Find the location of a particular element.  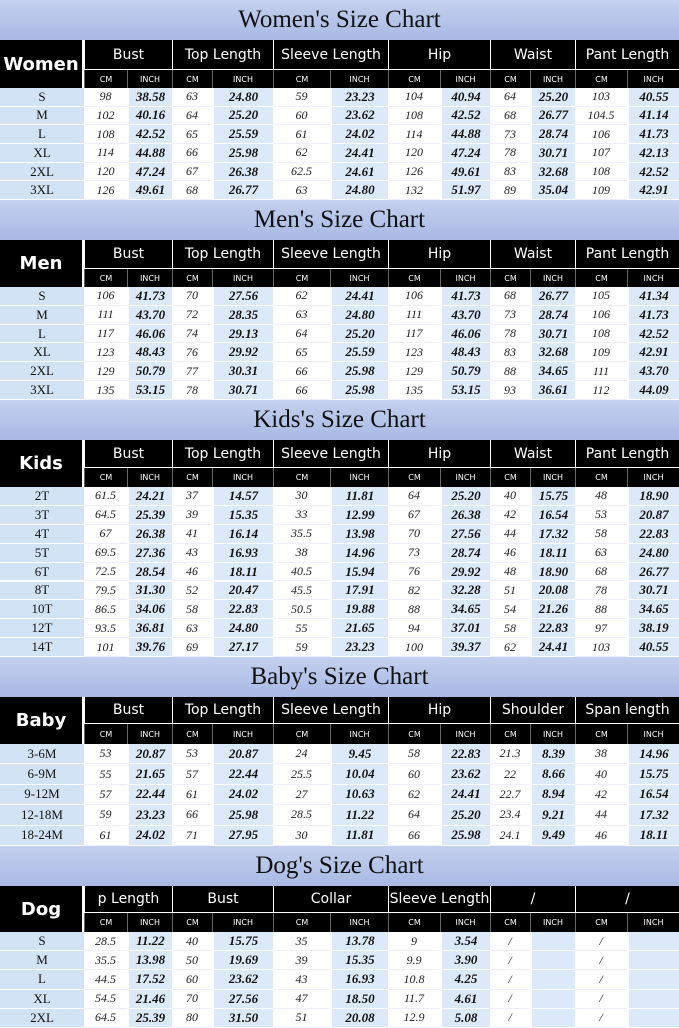

cm-value: 78 is located at coordinates (601, 591).